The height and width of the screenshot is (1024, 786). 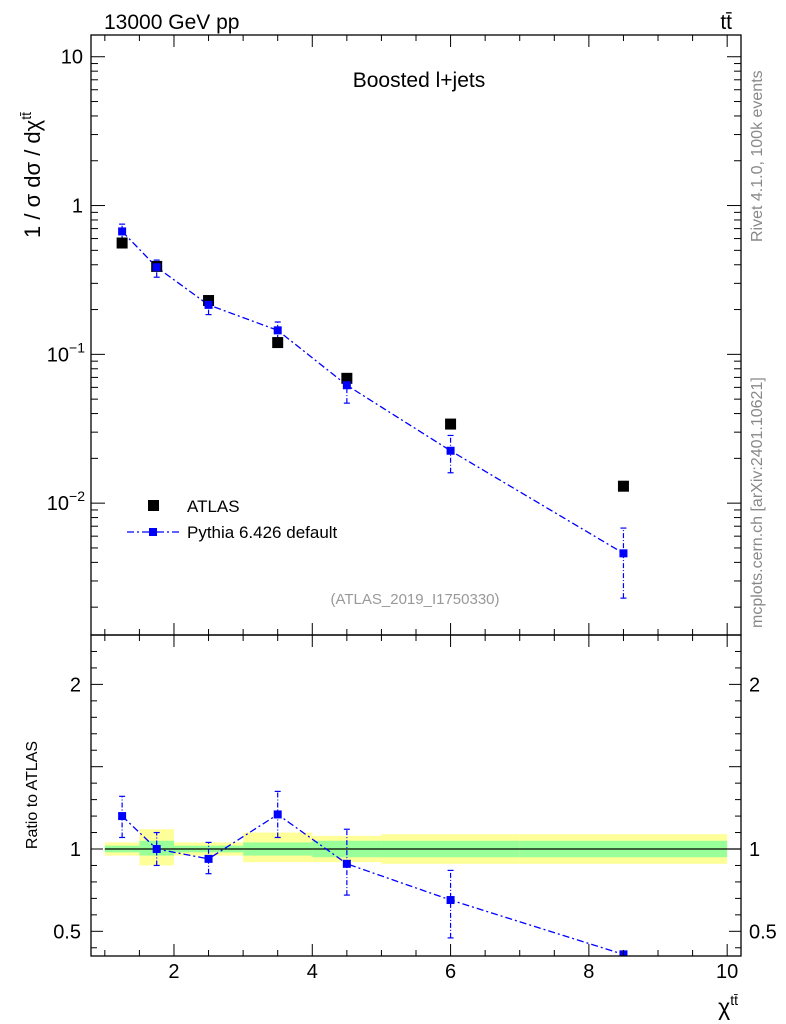 I want to click on main-y-tick-label: 10⁻¹, so click(x=66, y=352).